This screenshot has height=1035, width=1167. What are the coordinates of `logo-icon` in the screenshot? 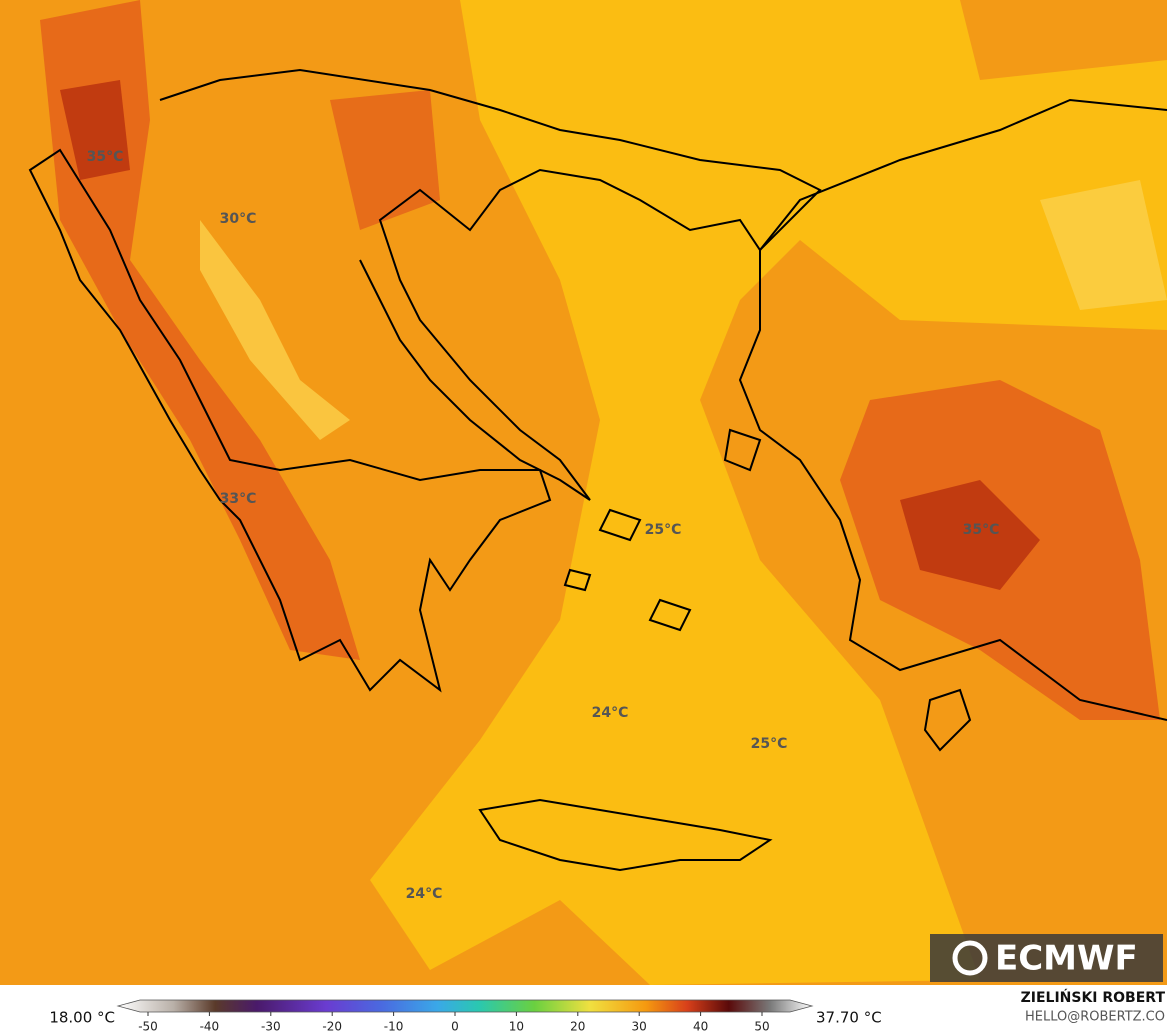 It's located at (970, 958).